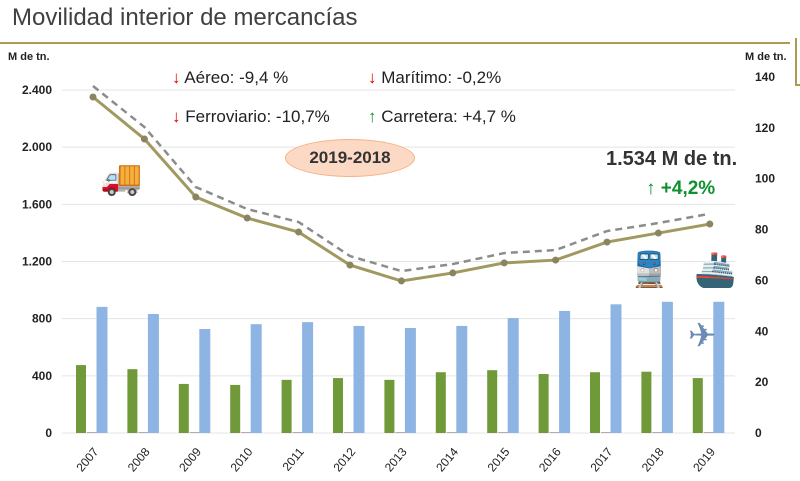  Describe the element at coordinates (389, 406) in the screenshot. I see `bar-0-2013` at that location.